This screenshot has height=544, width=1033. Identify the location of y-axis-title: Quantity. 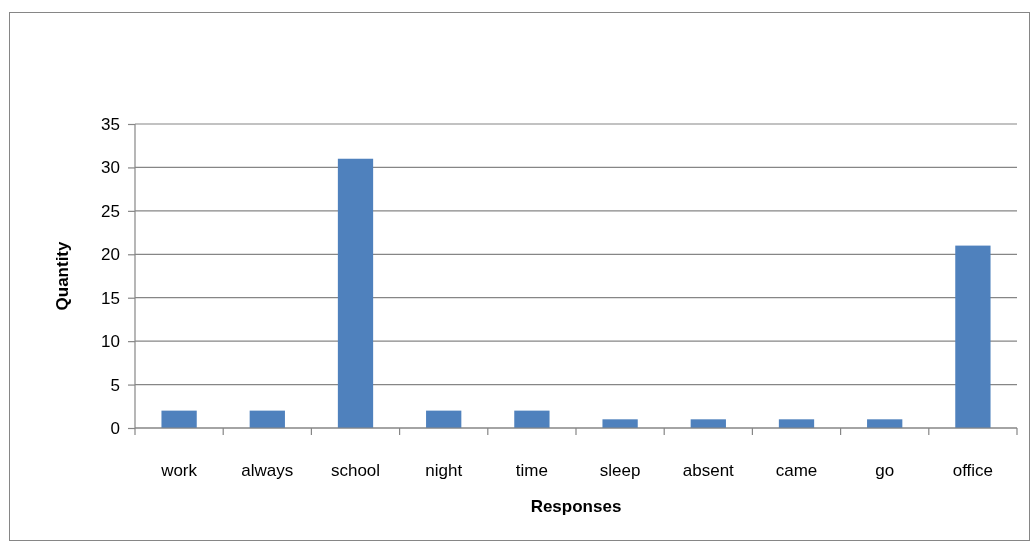
(62, 275).